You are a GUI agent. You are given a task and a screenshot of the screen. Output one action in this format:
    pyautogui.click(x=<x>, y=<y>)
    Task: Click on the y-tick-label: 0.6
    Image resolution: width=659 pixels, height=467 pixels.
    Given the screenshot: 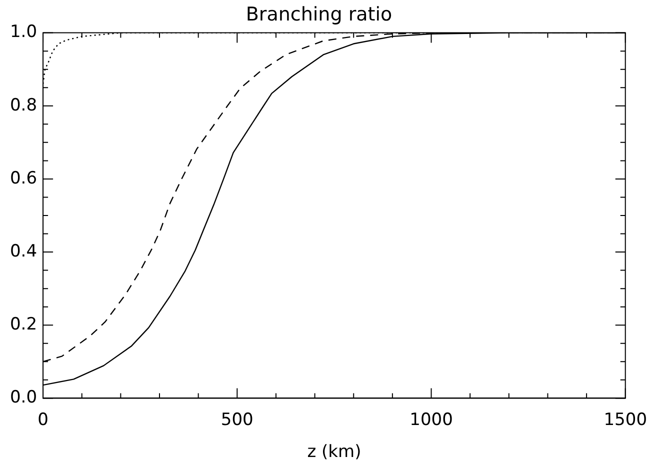 What is the action you would take?
    pyautogui.click(x=24, y=178)
    